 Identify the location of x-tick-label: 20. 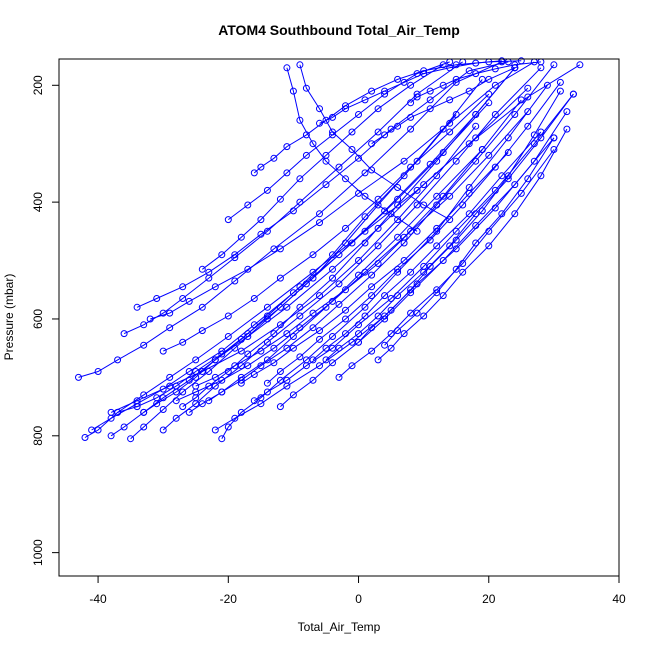
(489, 599).